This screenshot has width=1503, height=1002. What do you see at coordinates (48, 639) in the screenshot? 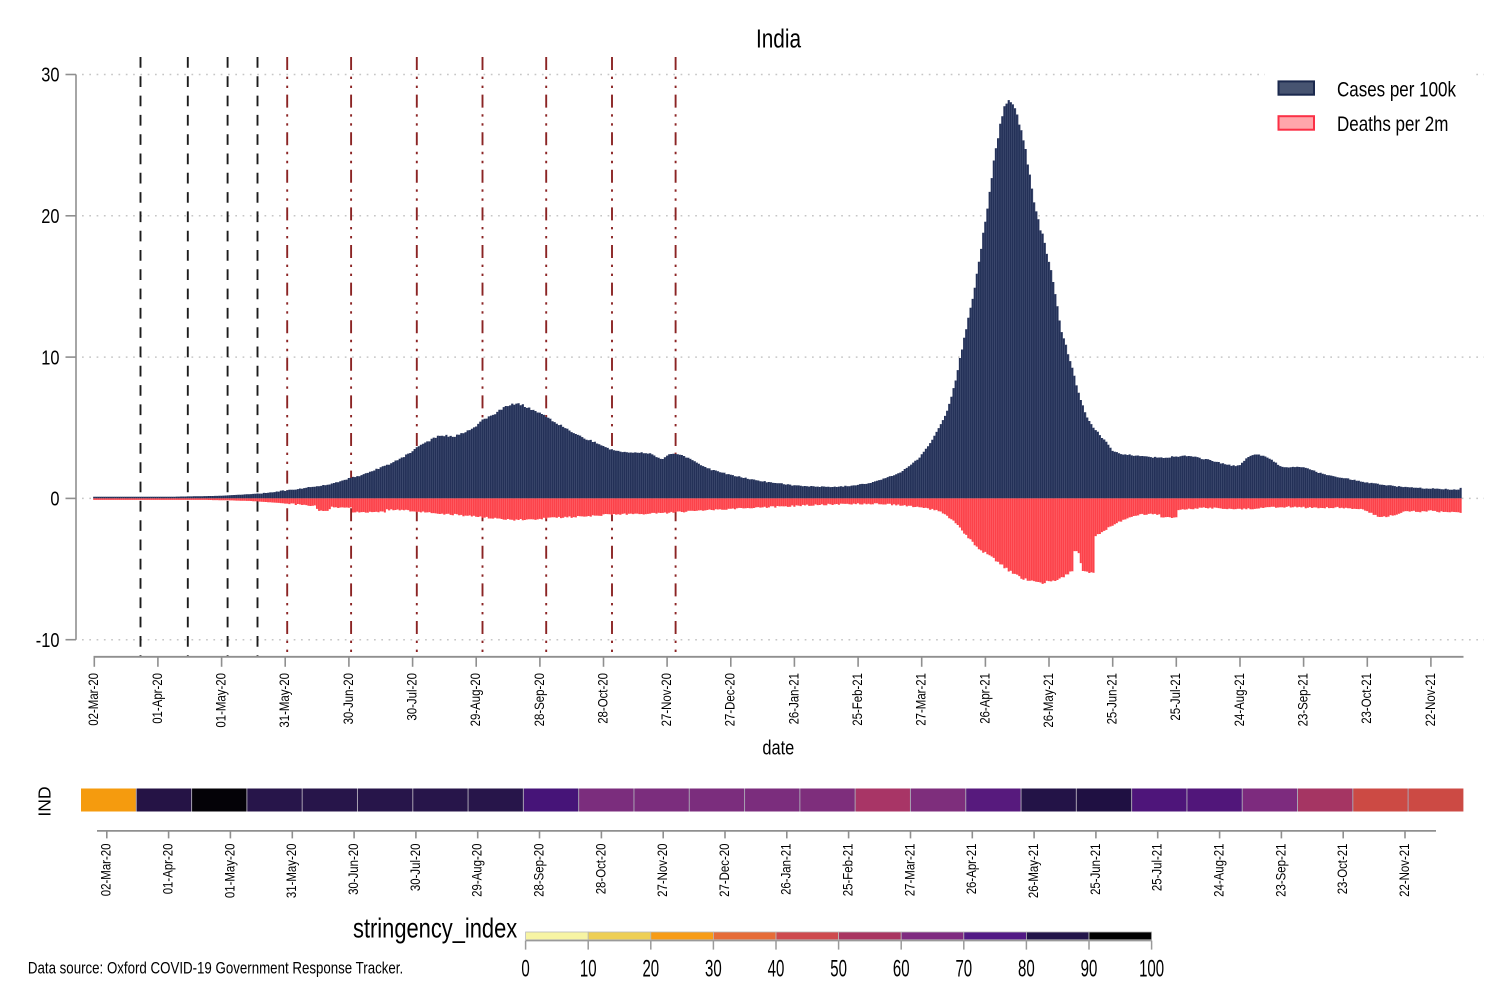
I see `svg-text: -10` at bounding box center [48, 639].